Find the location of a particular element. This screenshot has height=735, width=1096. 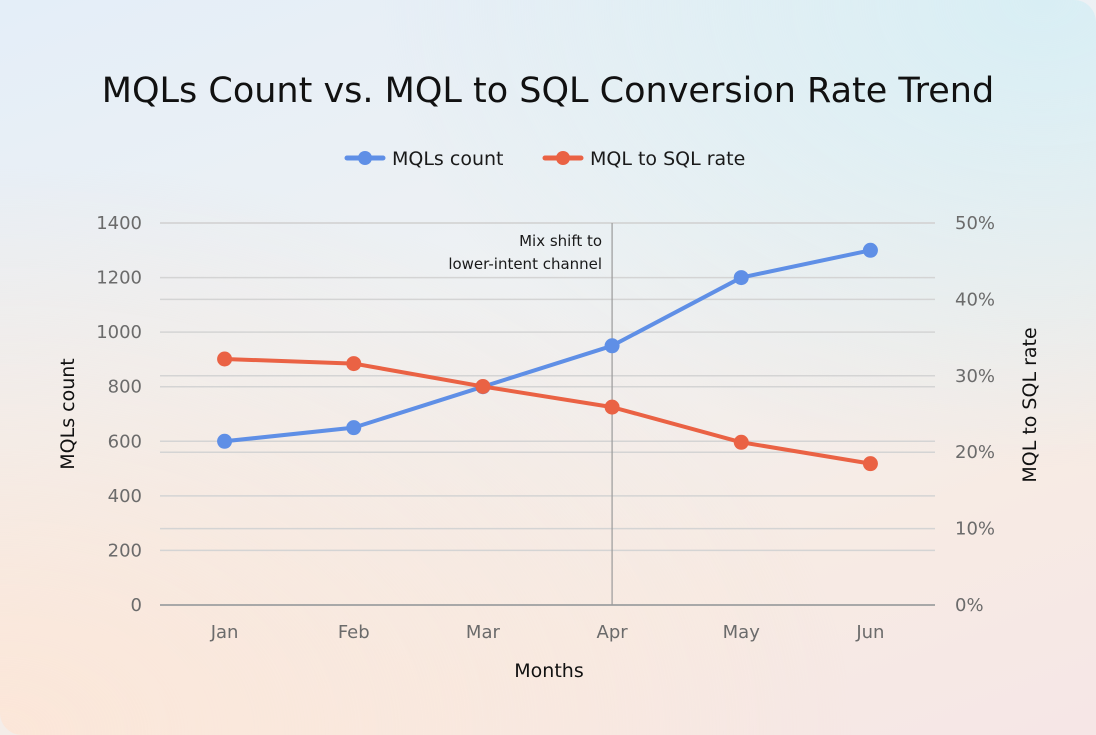

annotation: Mix shift to lower-intent channel is located at coordinates (530, 414).